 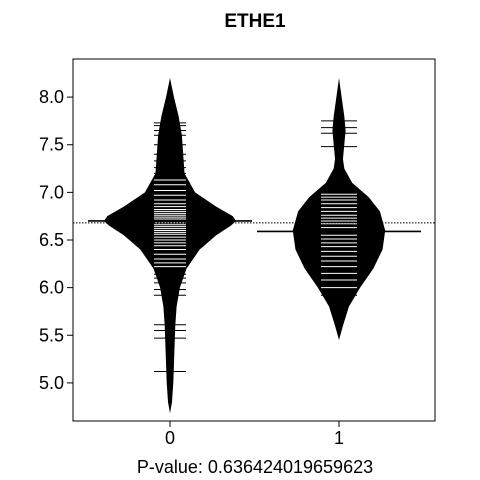 I want to click on x-tick-label-1: 1, so click(x=339, y=438).